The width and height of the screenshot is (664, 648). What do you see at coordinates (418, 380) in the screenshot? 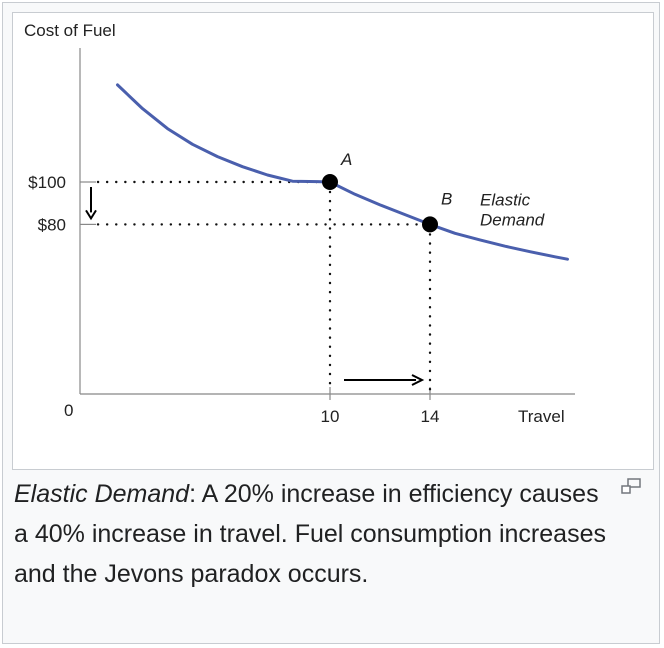
I see `travel-increase-arrowhead` at bounding box center [418, 380].